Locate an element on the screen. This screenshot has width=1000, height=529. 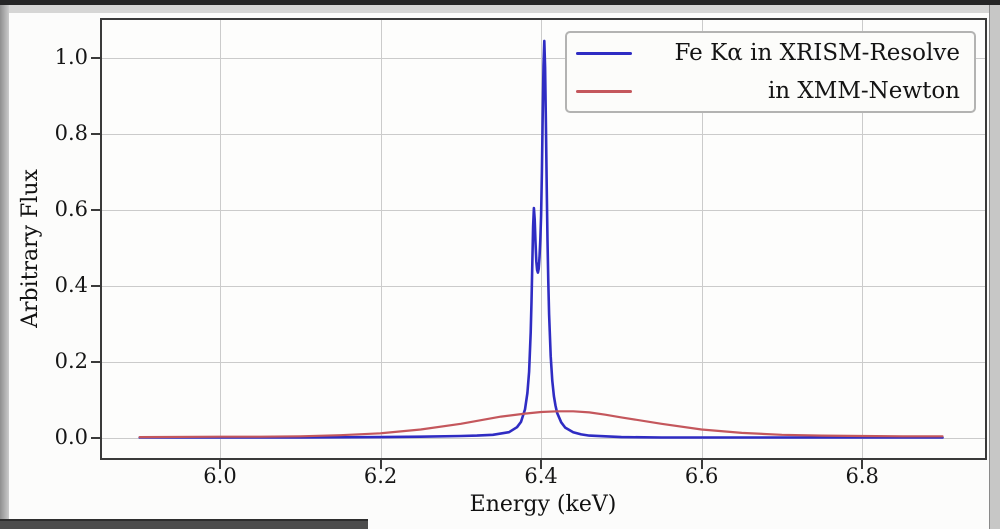
y-tick-label: 0.0 is located at coordinates (71, 436).